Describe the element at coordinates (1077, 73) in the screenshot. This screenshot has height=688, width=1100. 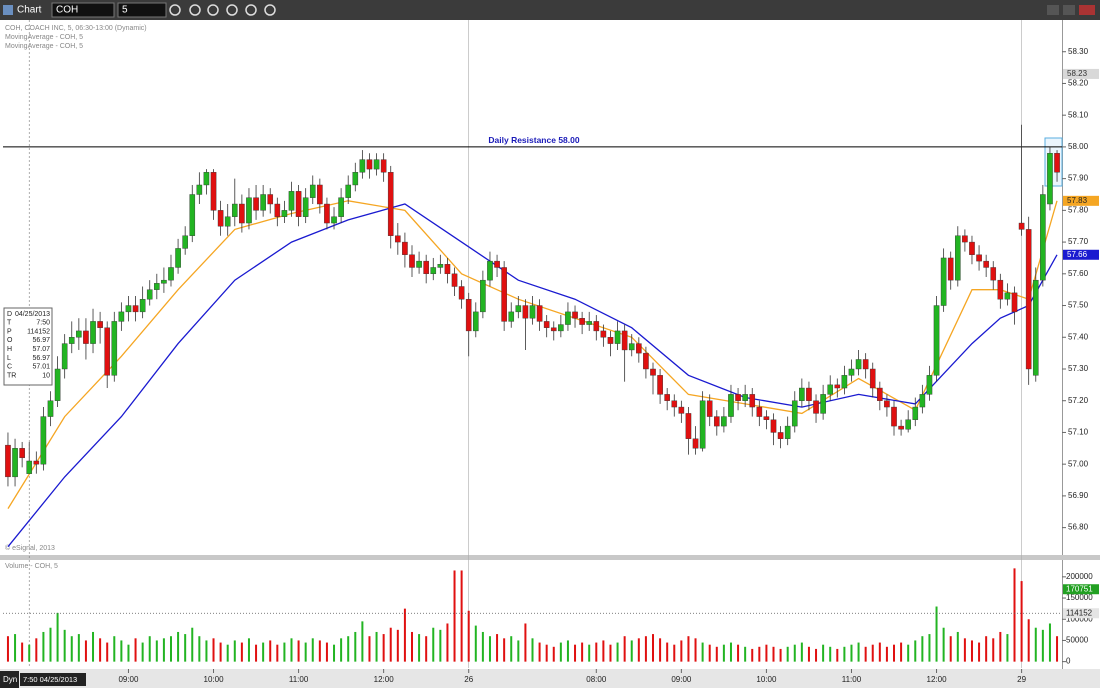
I see `price-tag-label: 58.23` at that location.